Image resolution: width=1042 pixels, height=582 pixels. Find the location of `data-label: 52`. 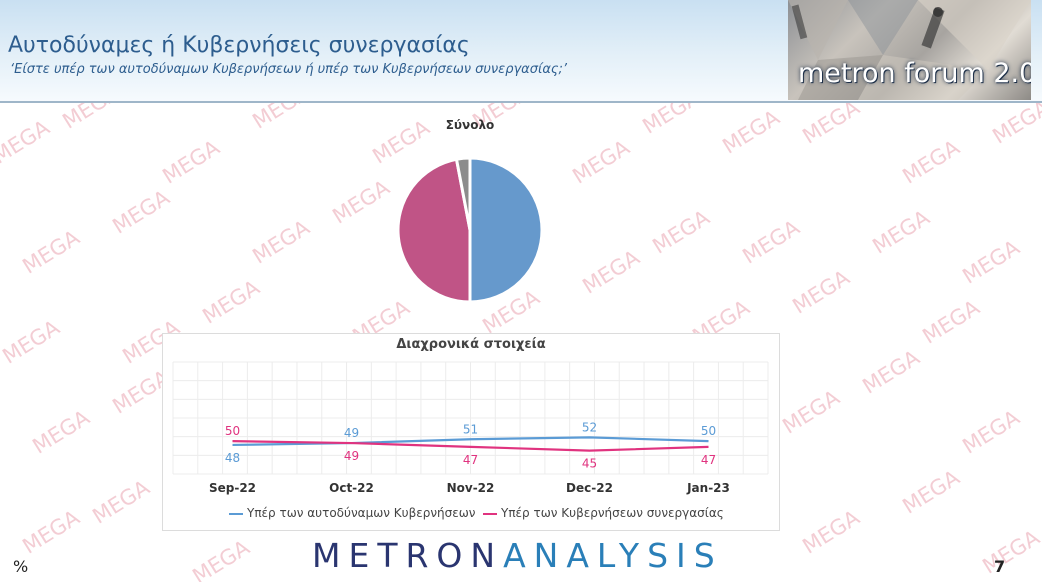

data-label: 52 is located at coordinates (589, 427).